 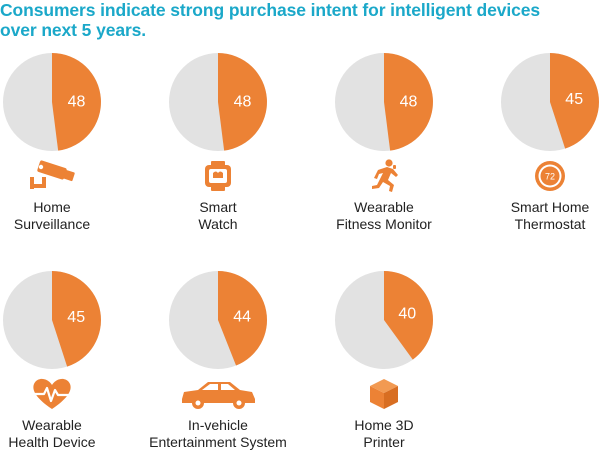 I want to click on device-label-home-3d-printer: Home 3D Printer, so click(x=384, y=434).